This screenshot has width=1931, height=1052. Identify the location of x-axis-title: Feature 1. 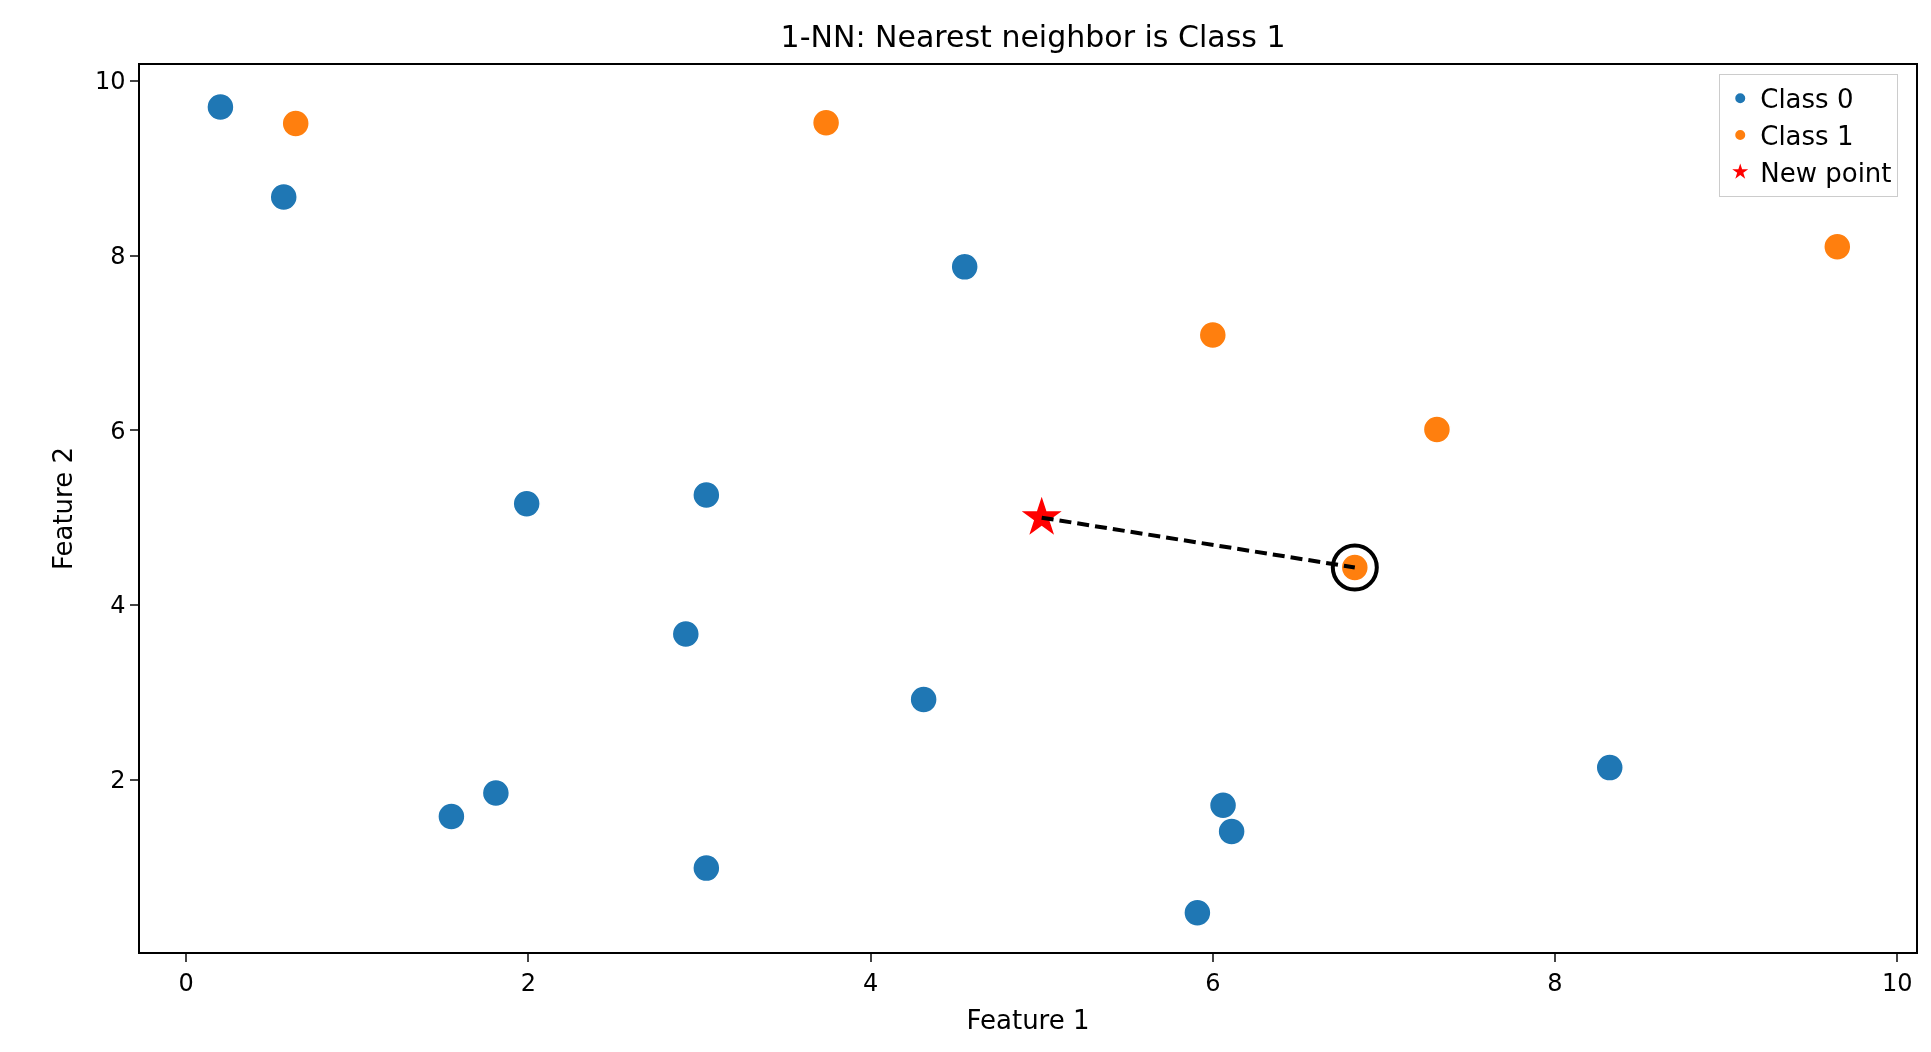
(1028, 1019).